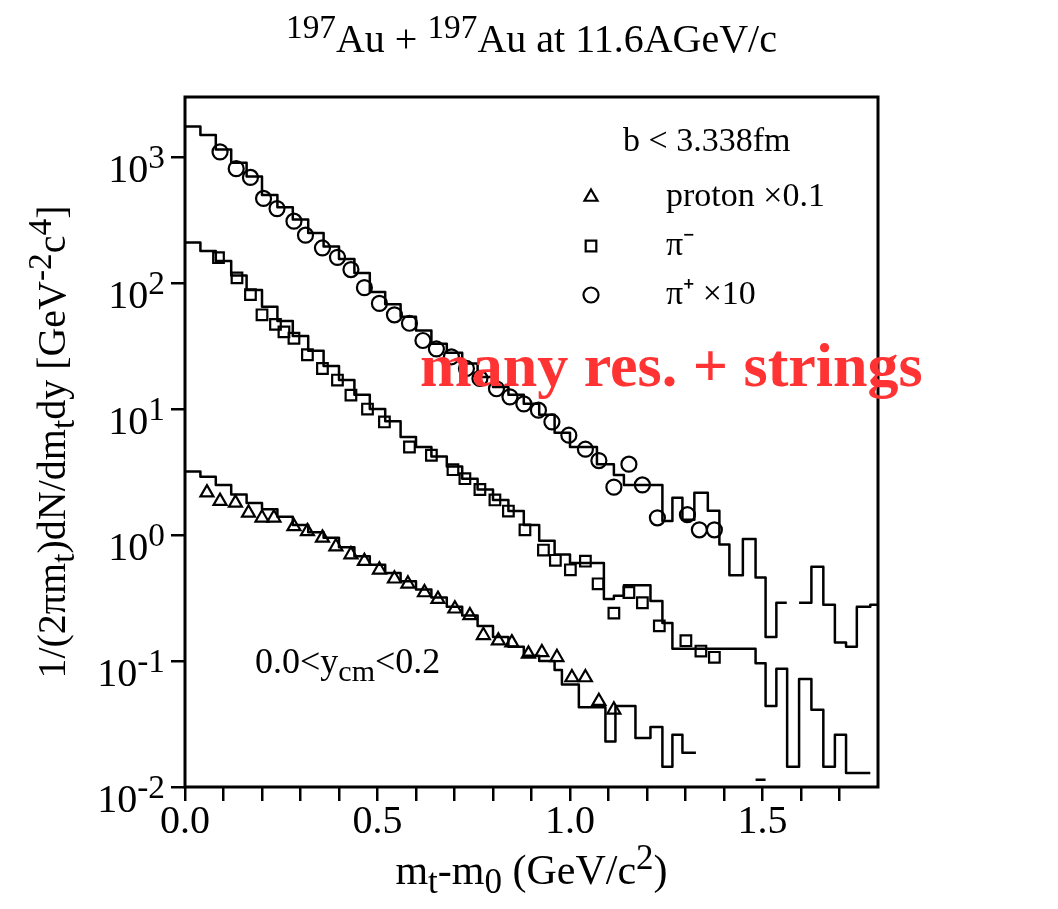  Describe the element at coordinates (707, 139) in the screenshot. I see `legend-title: b < 3.338fm` at that location.